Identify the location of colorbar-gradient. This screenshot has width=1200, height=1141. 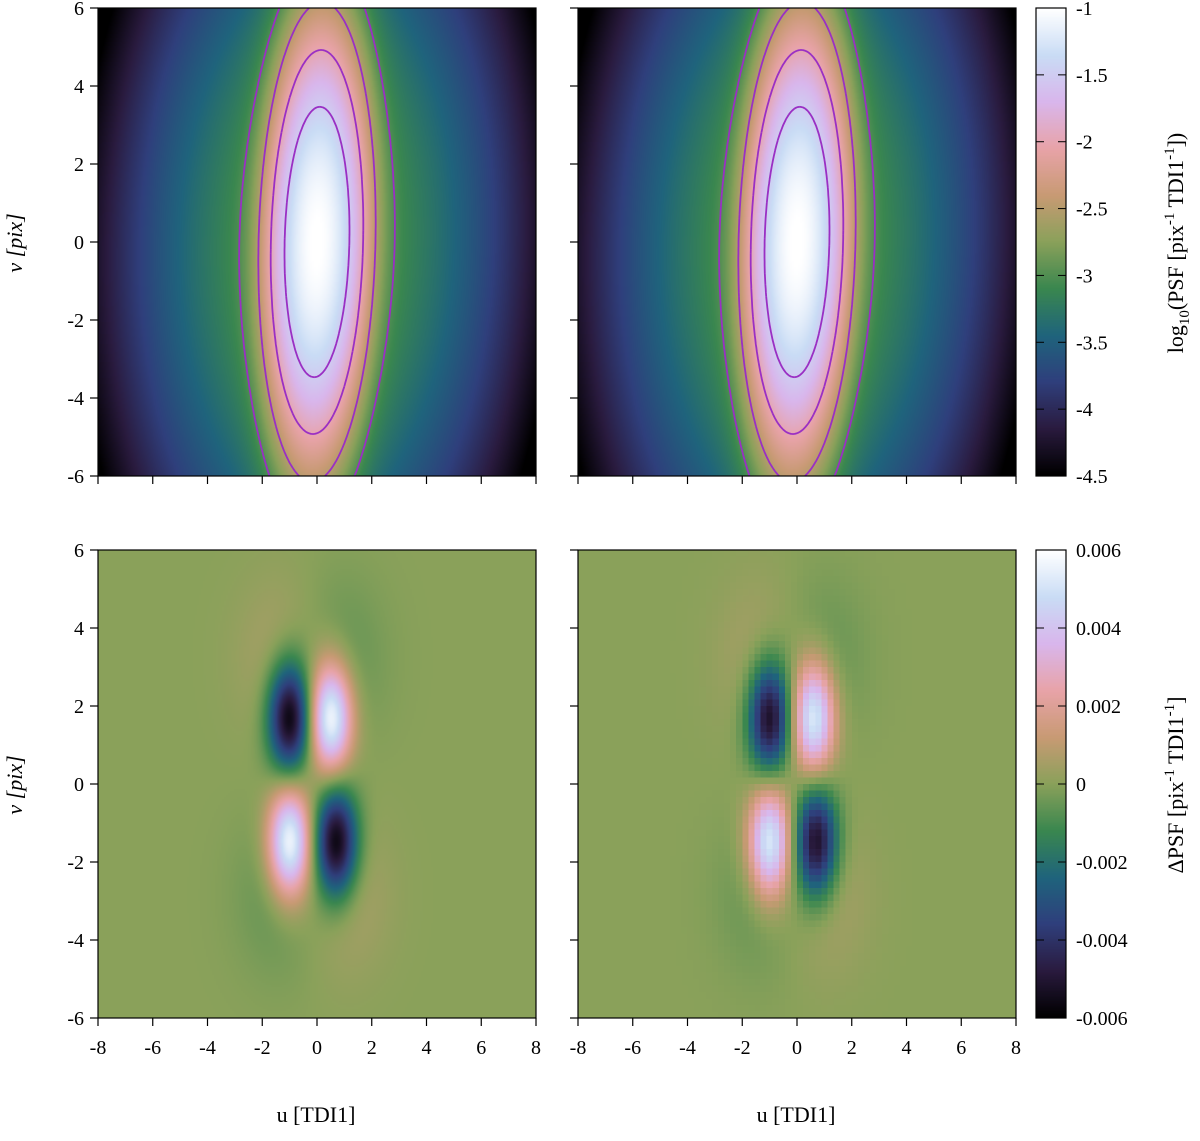
(1051, 242).